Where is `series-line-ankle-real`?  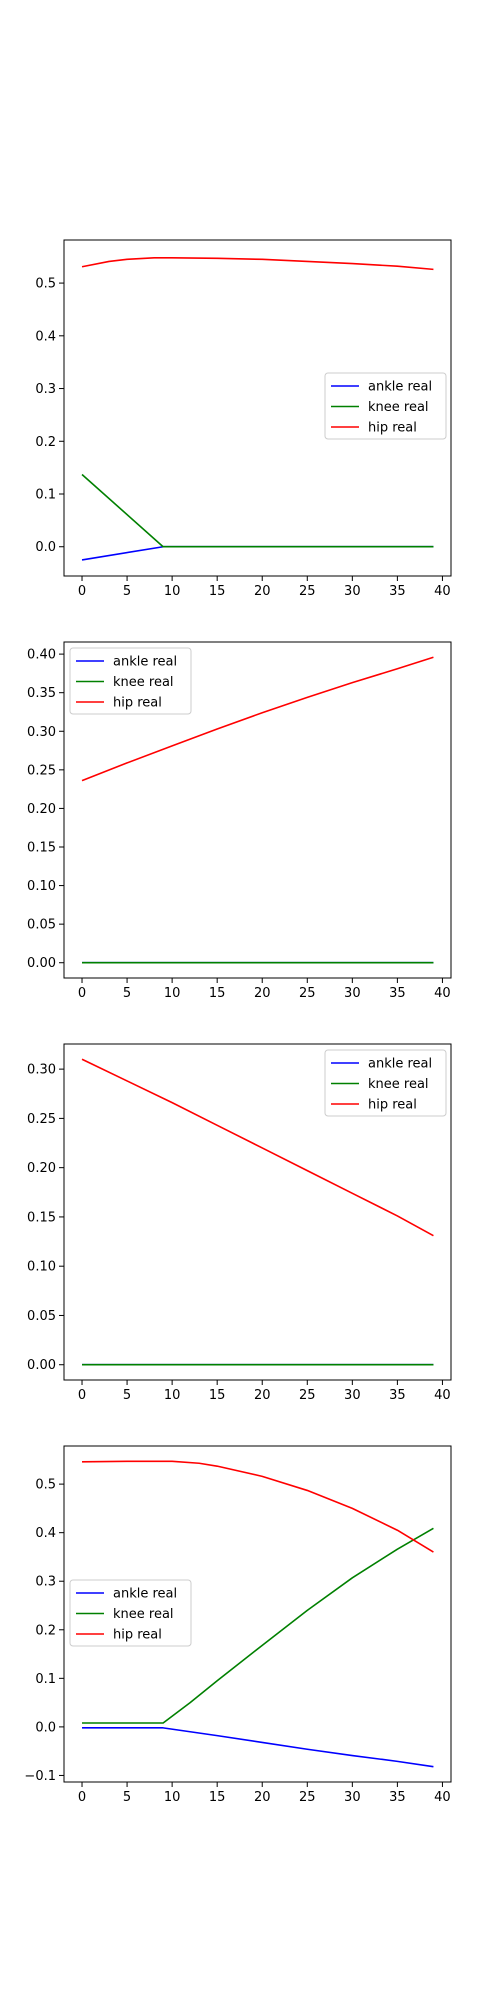
series-line-ankle-real is located at coordinates (258, 1747).